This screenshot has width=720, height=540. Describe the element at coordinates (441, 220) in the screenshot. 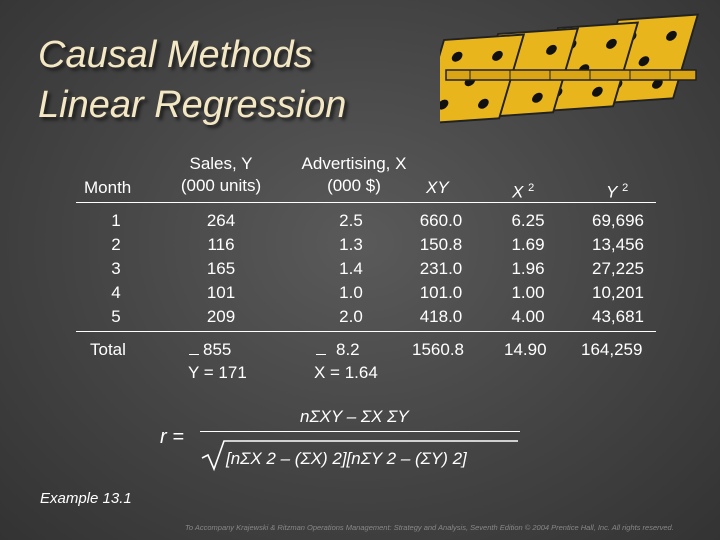

I see `cell-xy: 660.0` at that location.